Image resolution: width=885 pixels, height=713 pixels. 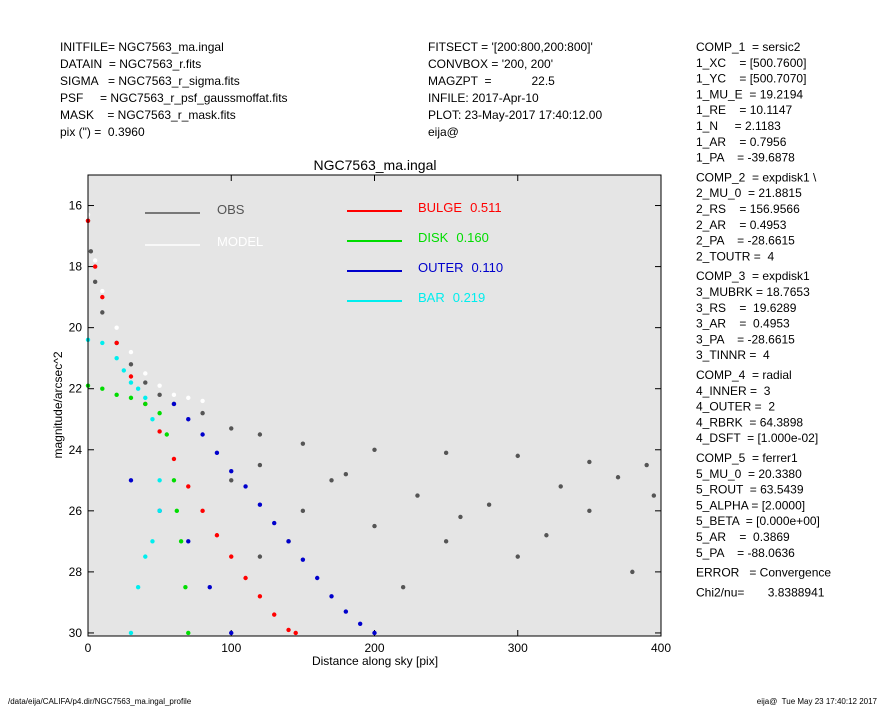 I want to click on parameter-line: 5_ROUT = 63.5439, so click(x=750, y=490).